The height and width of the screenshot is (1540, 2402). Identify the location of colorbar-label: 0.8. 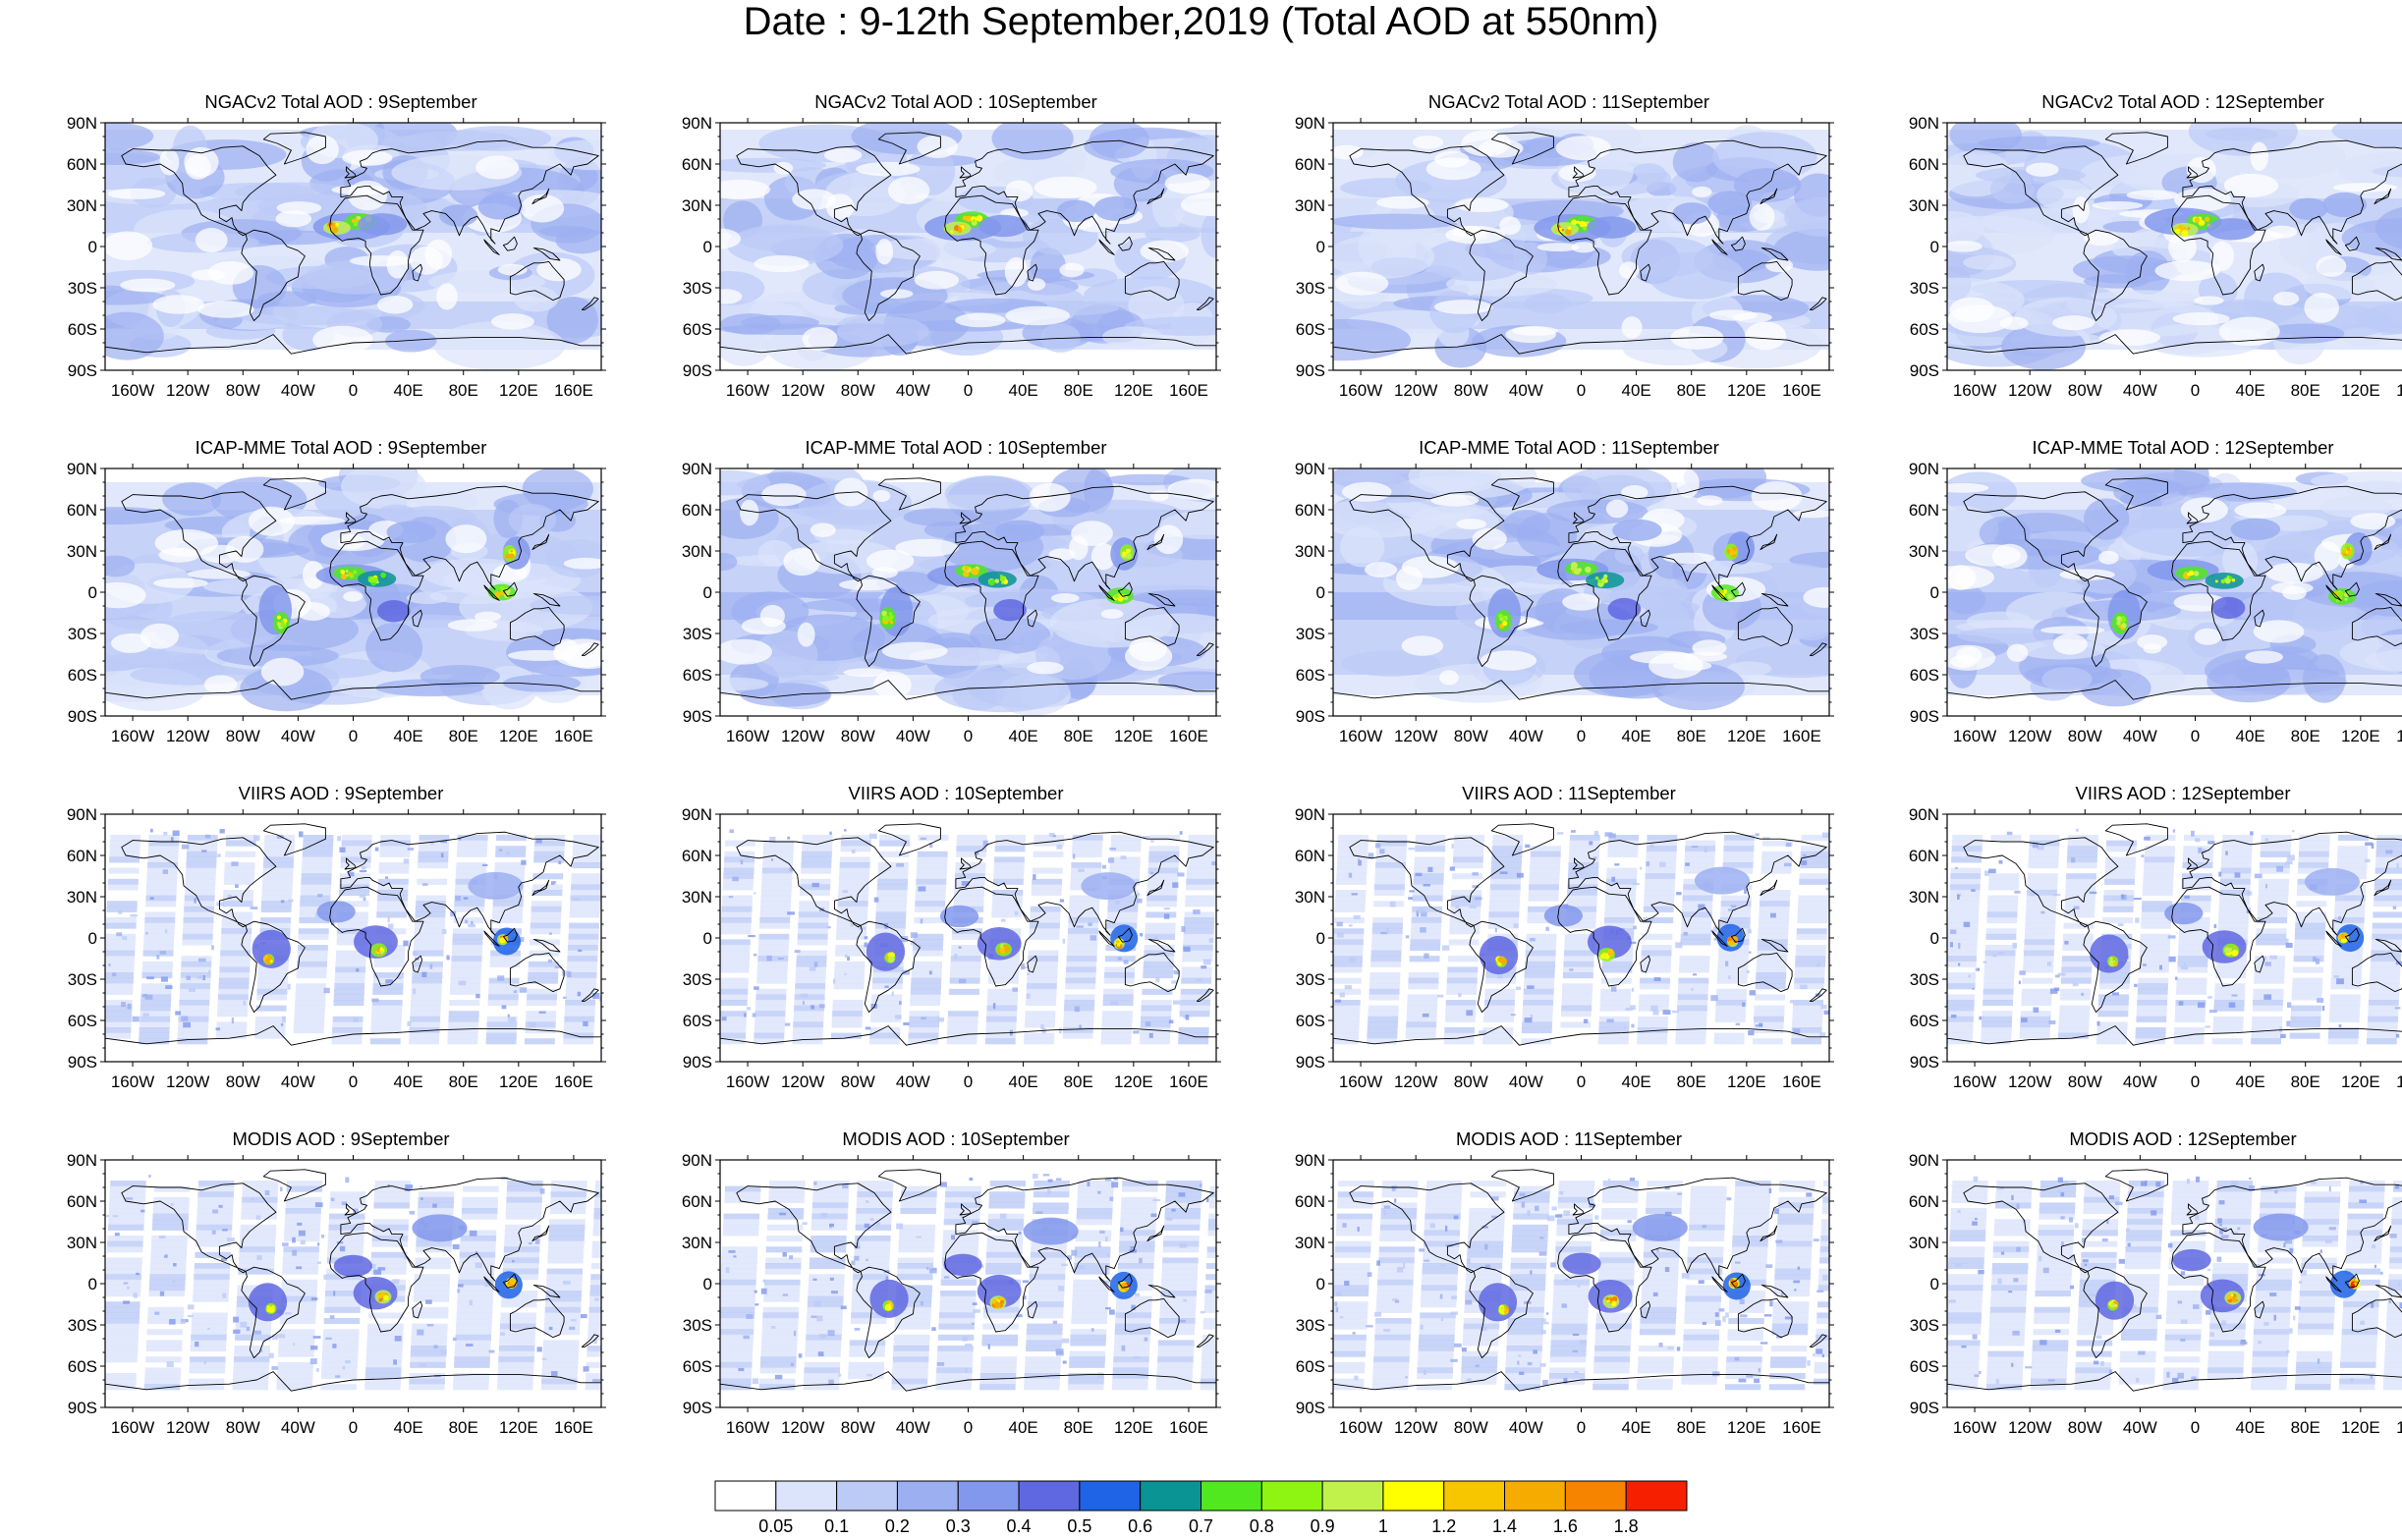
(1262, 1525).